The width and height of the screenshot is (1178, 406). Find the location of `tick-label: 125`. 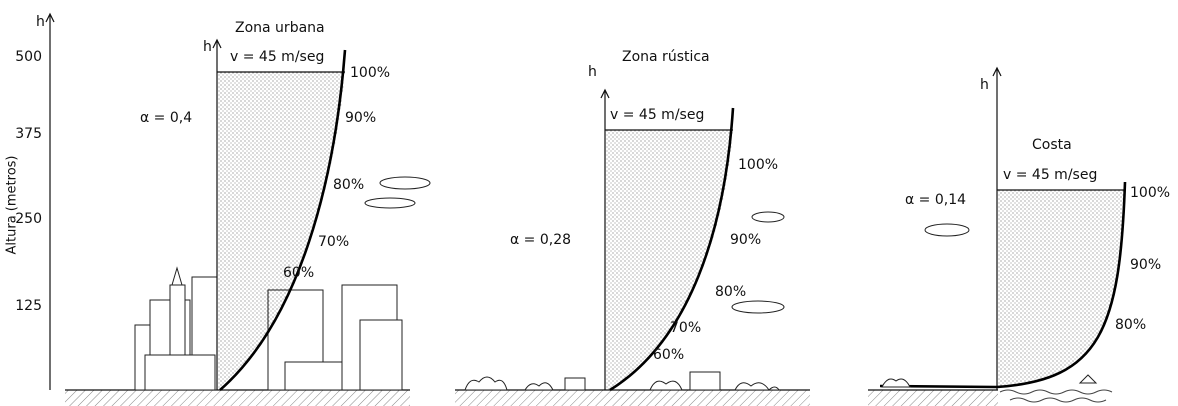

tick-label: 125 is located at coordinates (28, 306).